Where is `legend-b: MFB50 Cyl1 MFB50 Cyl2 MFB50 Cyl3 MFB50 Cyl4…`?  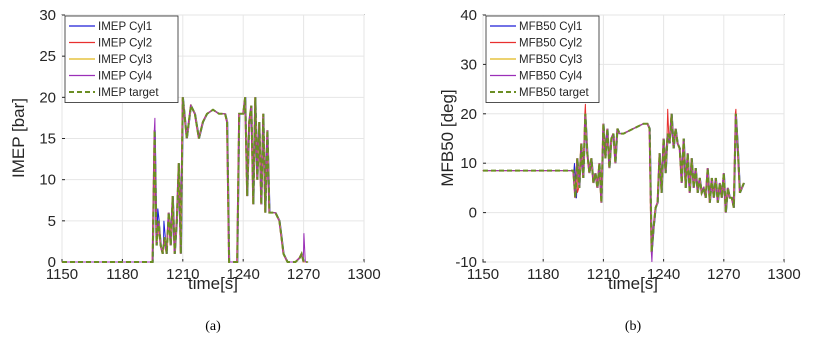
legend-b: MFB50 Cyl1 MFB50 Cyl2 MFB50 Cyl3 MFB50 Cyl4… is located at coordinates (542, 59).